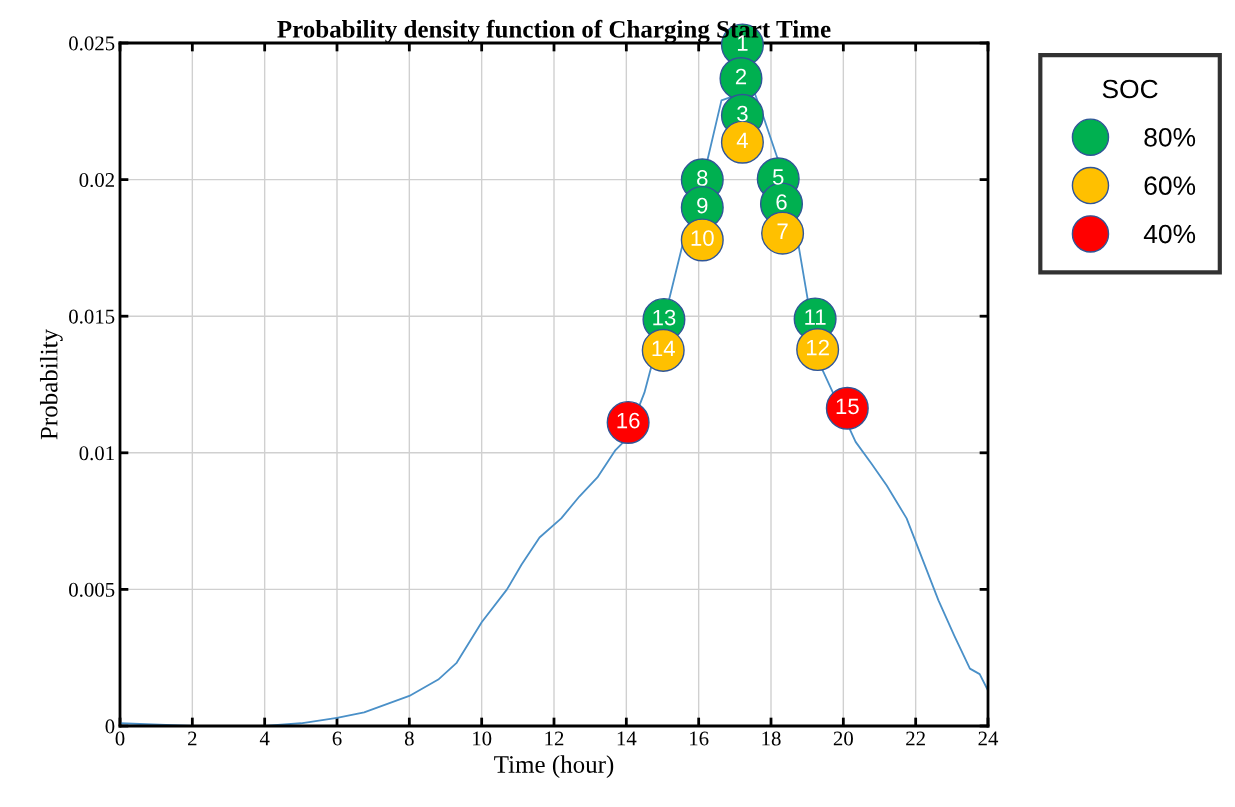  I want to click on x-tick-label: 0, so click(120, 738).